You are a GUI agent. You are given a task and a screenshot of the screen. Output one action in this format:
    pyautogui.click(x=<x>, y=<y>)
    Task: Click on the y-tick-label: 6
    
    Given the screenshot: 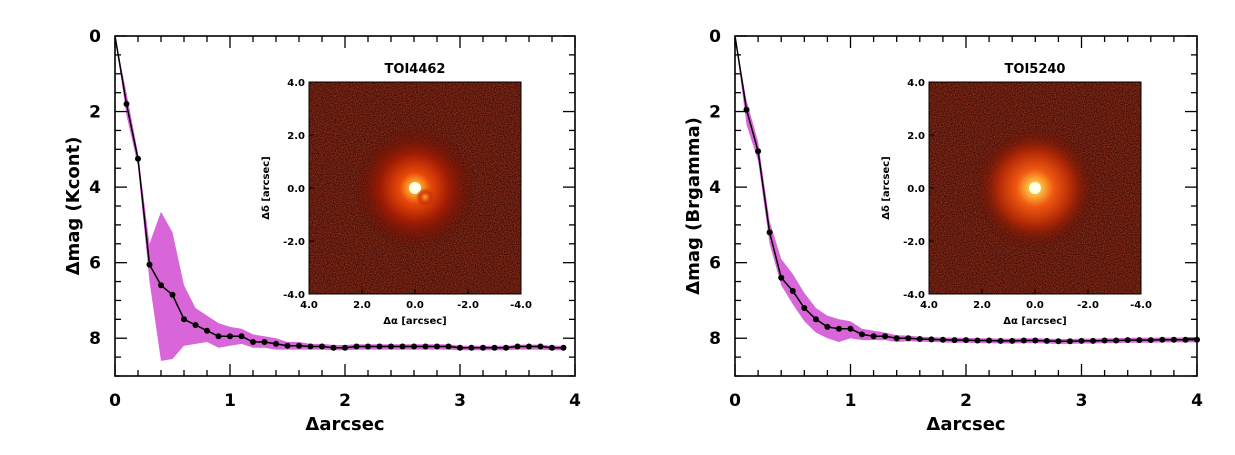 What is the action you would take?
    pyautogui.click(x=95, y=264)
    